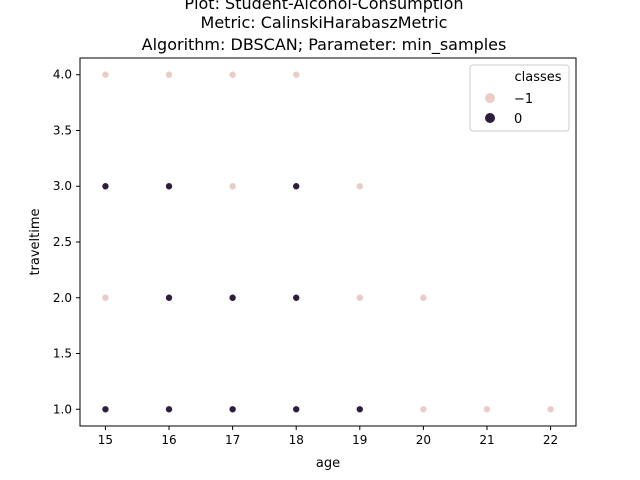 Image resolution: width=640 pixels, height=480 pixels. Describe the element at coordinates (105, 440) in the screenshot. I see `x-tick-label: 15` at that location.